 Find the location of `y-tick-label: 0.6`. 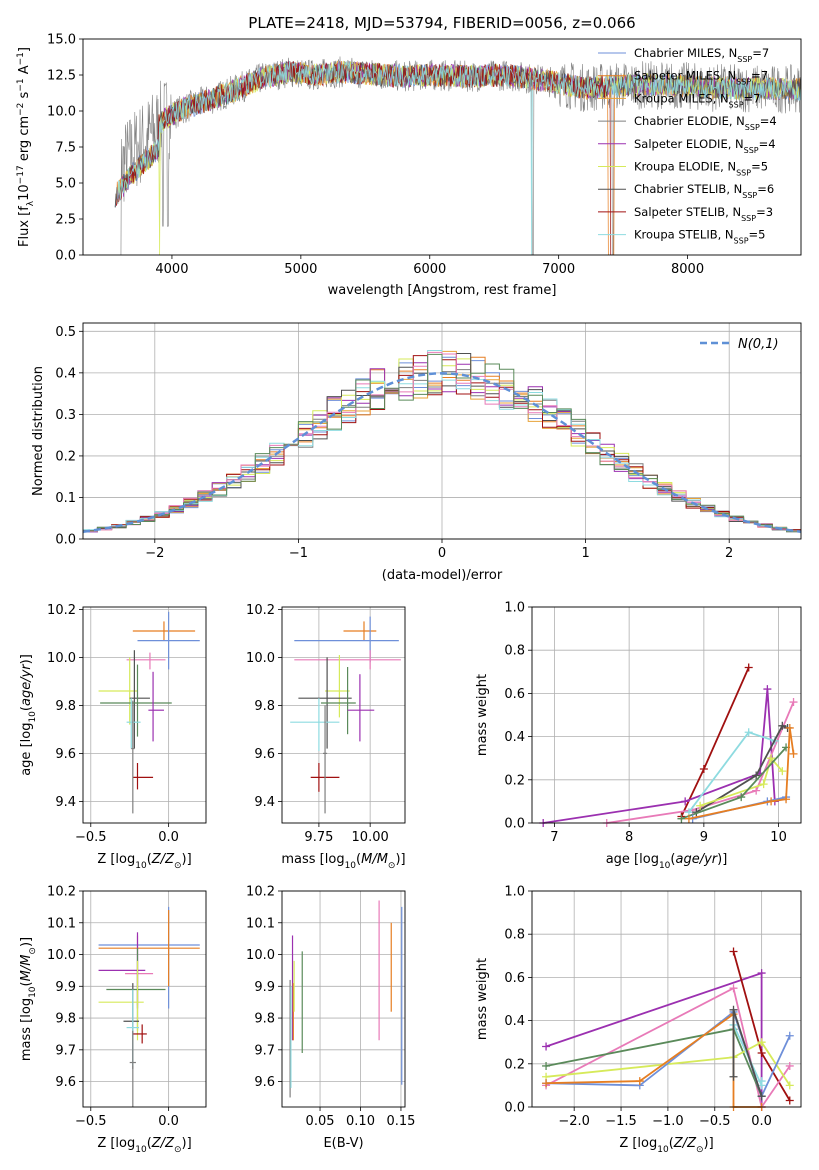

y-tick-label: 0.6 is located at coordinates (514, 978).